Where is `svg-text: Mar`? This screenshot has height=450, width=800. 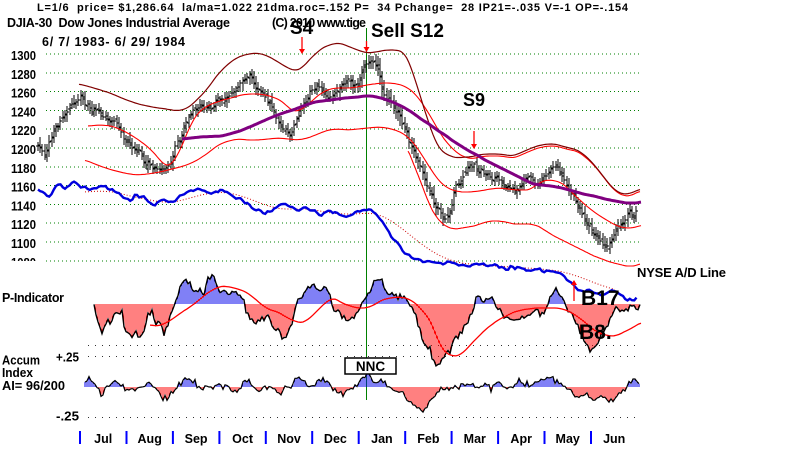
svg-text: Mar is located at coordinates (475, 439).